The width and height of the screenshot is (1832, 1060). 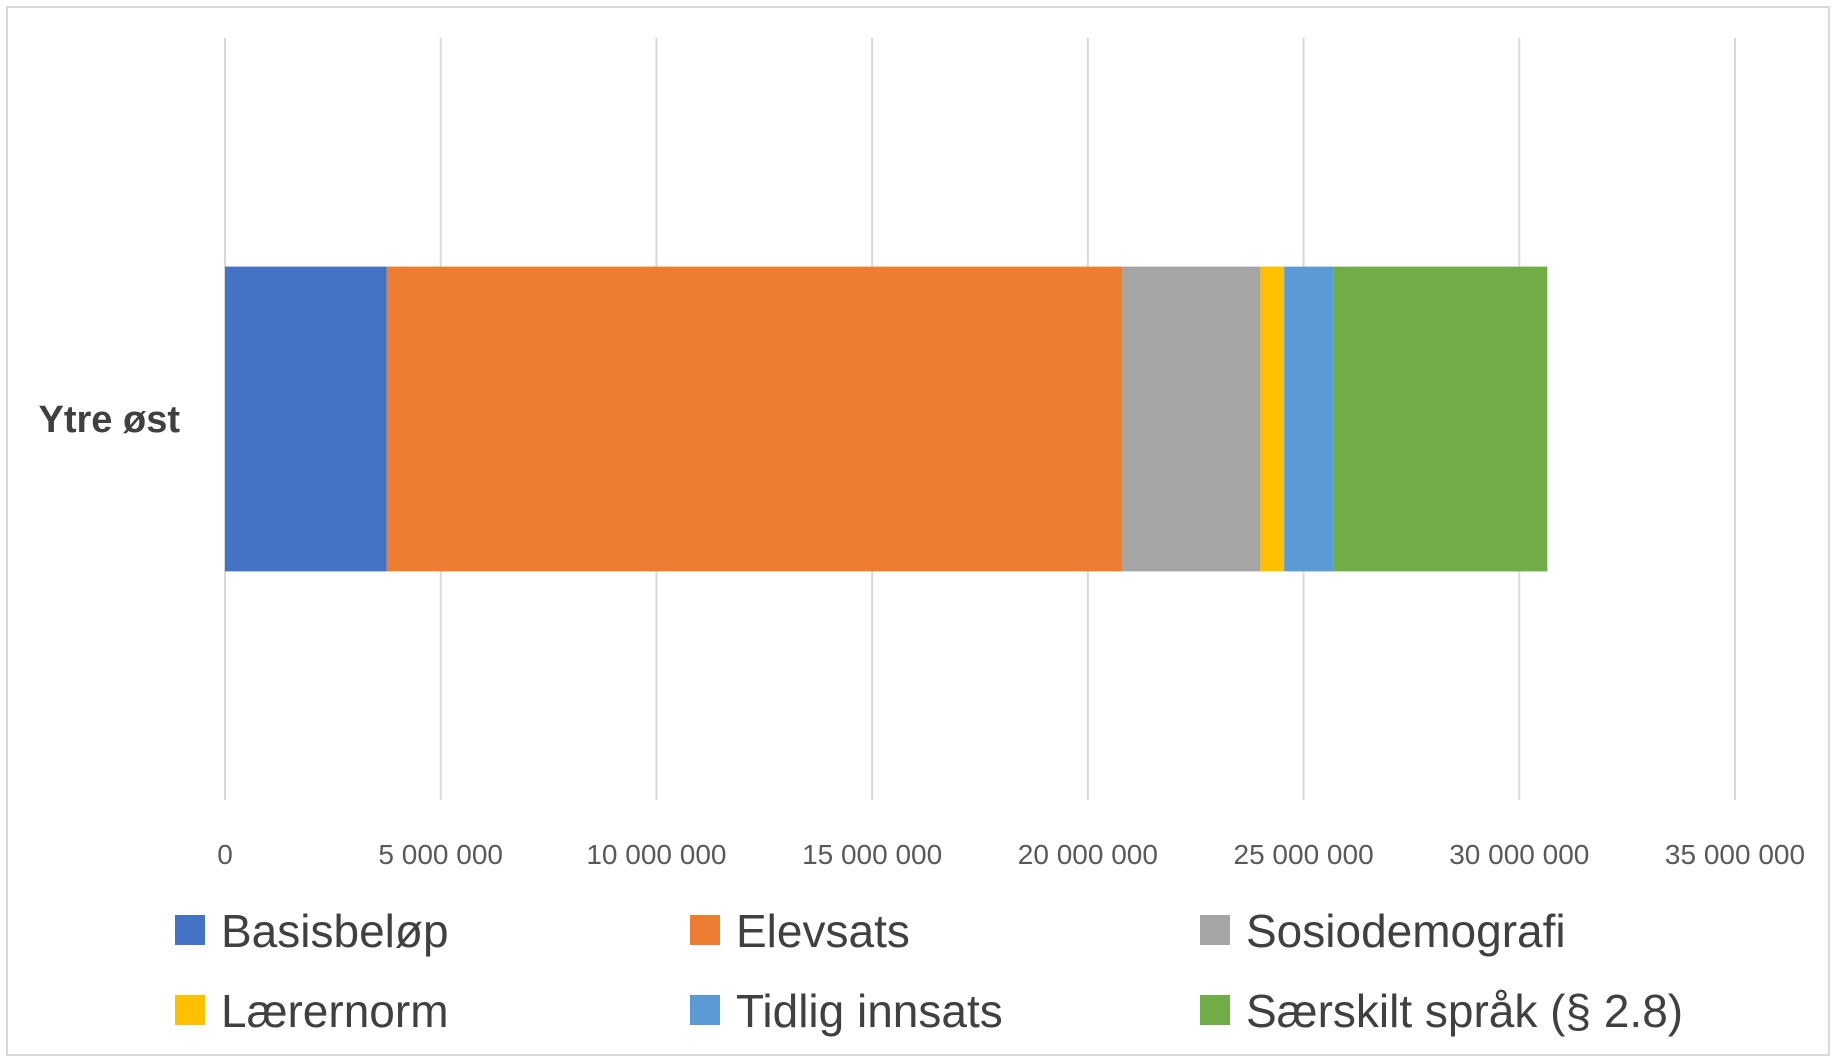 What do you see at coordinates (1304, 854) in the screenshot?
I see `x-tick-label: 25 000 000` at bounding box center [1304, 854].